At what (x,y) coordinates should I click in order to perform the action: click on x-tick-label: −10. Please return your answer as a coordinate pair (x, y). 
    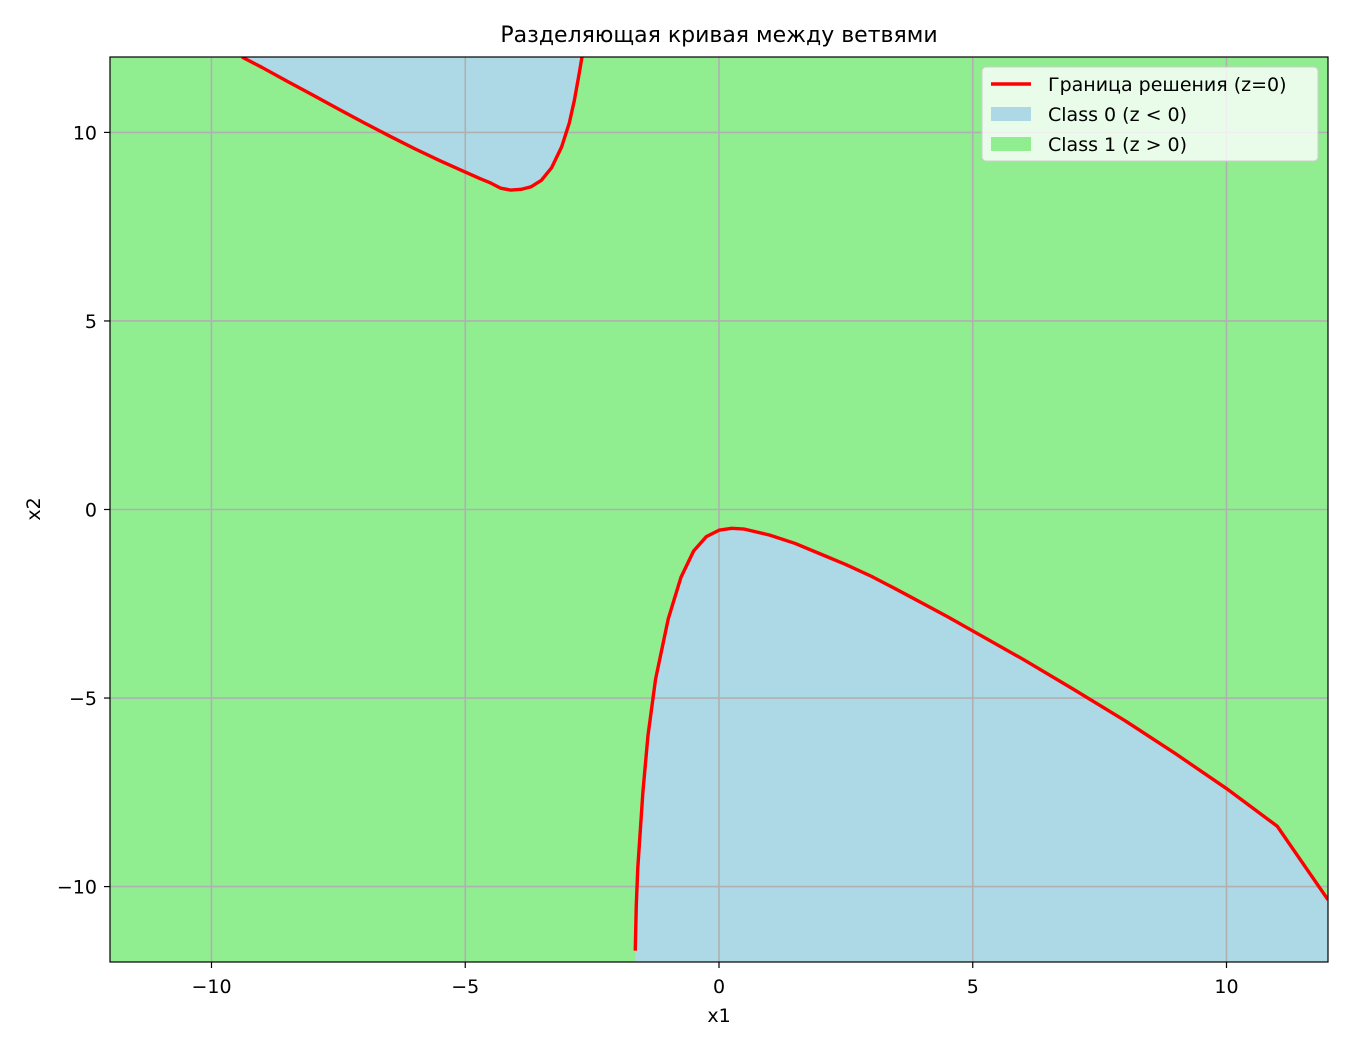
    Looking at the image, I should click on (211, 987).